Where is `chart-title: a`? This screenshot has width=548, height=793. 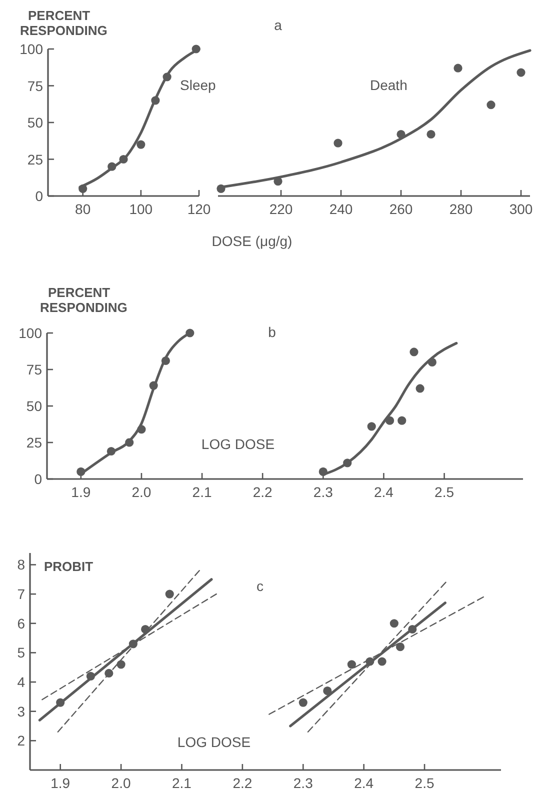
chart-title: a is located at coordinates (278, 25).